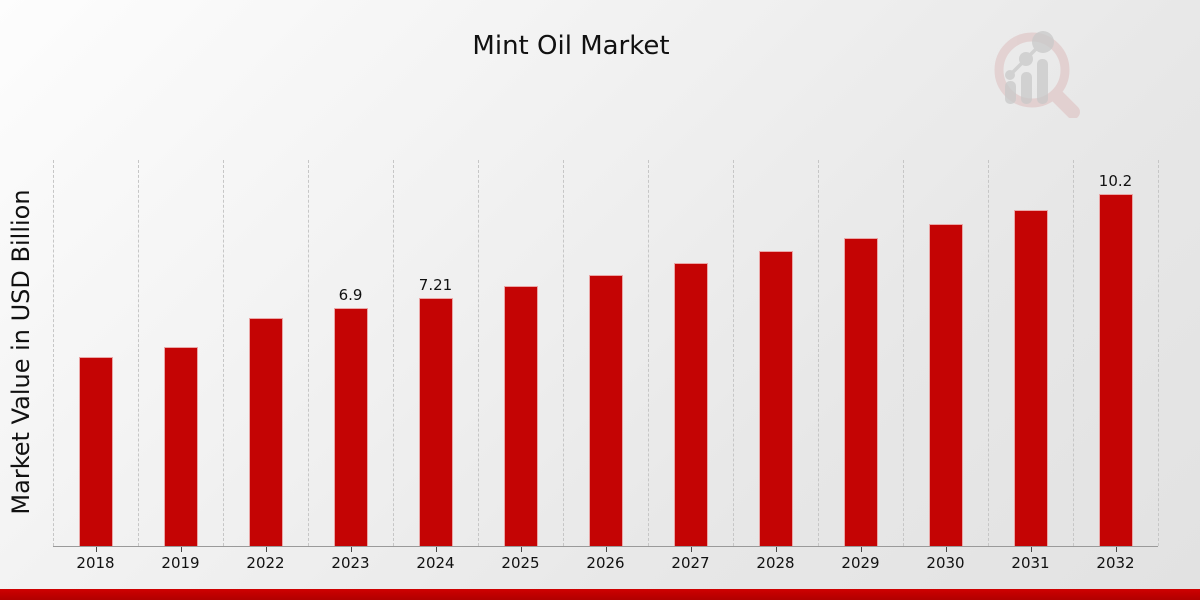 The width and height of the screenshot is (1200, 600). Describe the element at coordinates (265, 563) in the screenshot. I see `x-tick-label-2022: 2022` at that location.